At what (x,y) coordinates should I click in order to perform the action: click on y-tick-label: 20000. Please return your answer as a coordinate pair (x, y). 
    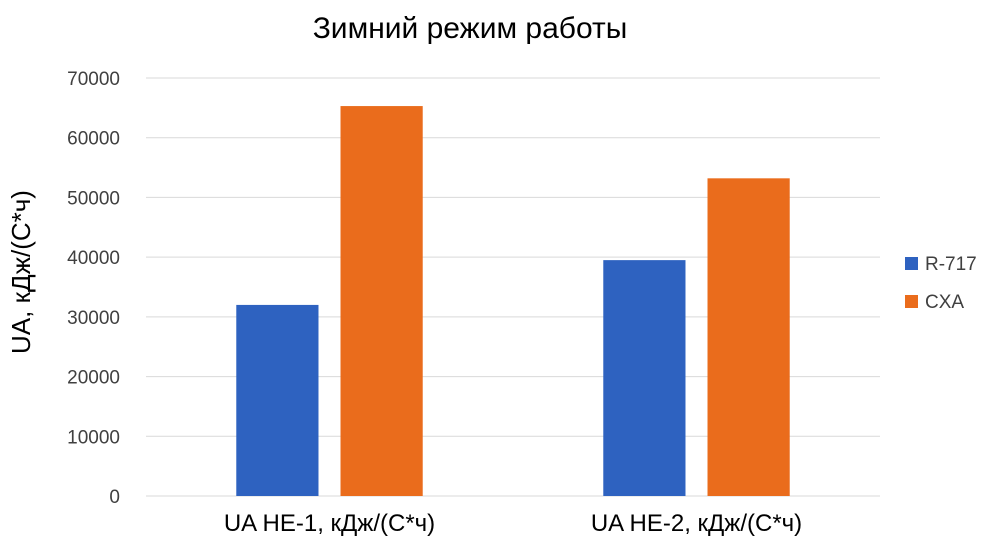
    Looking at the image, I should click on (93, 378).